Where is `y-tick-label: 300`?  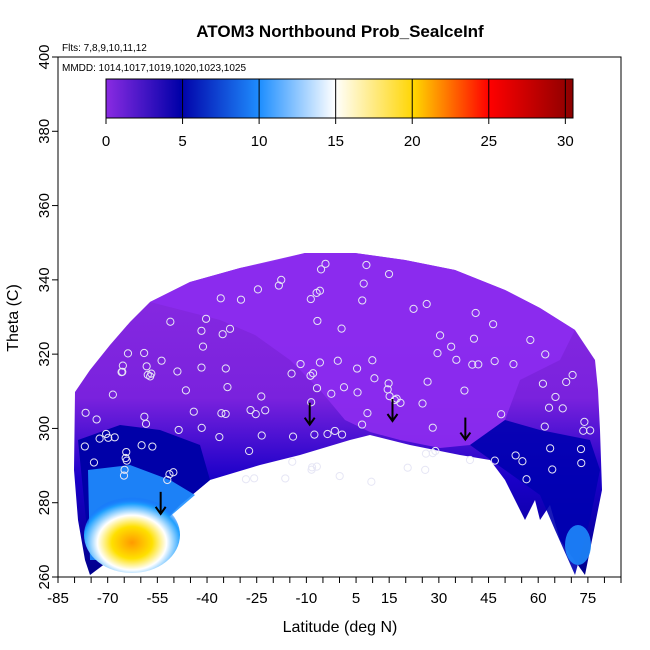 y-tick-label: 300 is located at coordinates (44, 428).